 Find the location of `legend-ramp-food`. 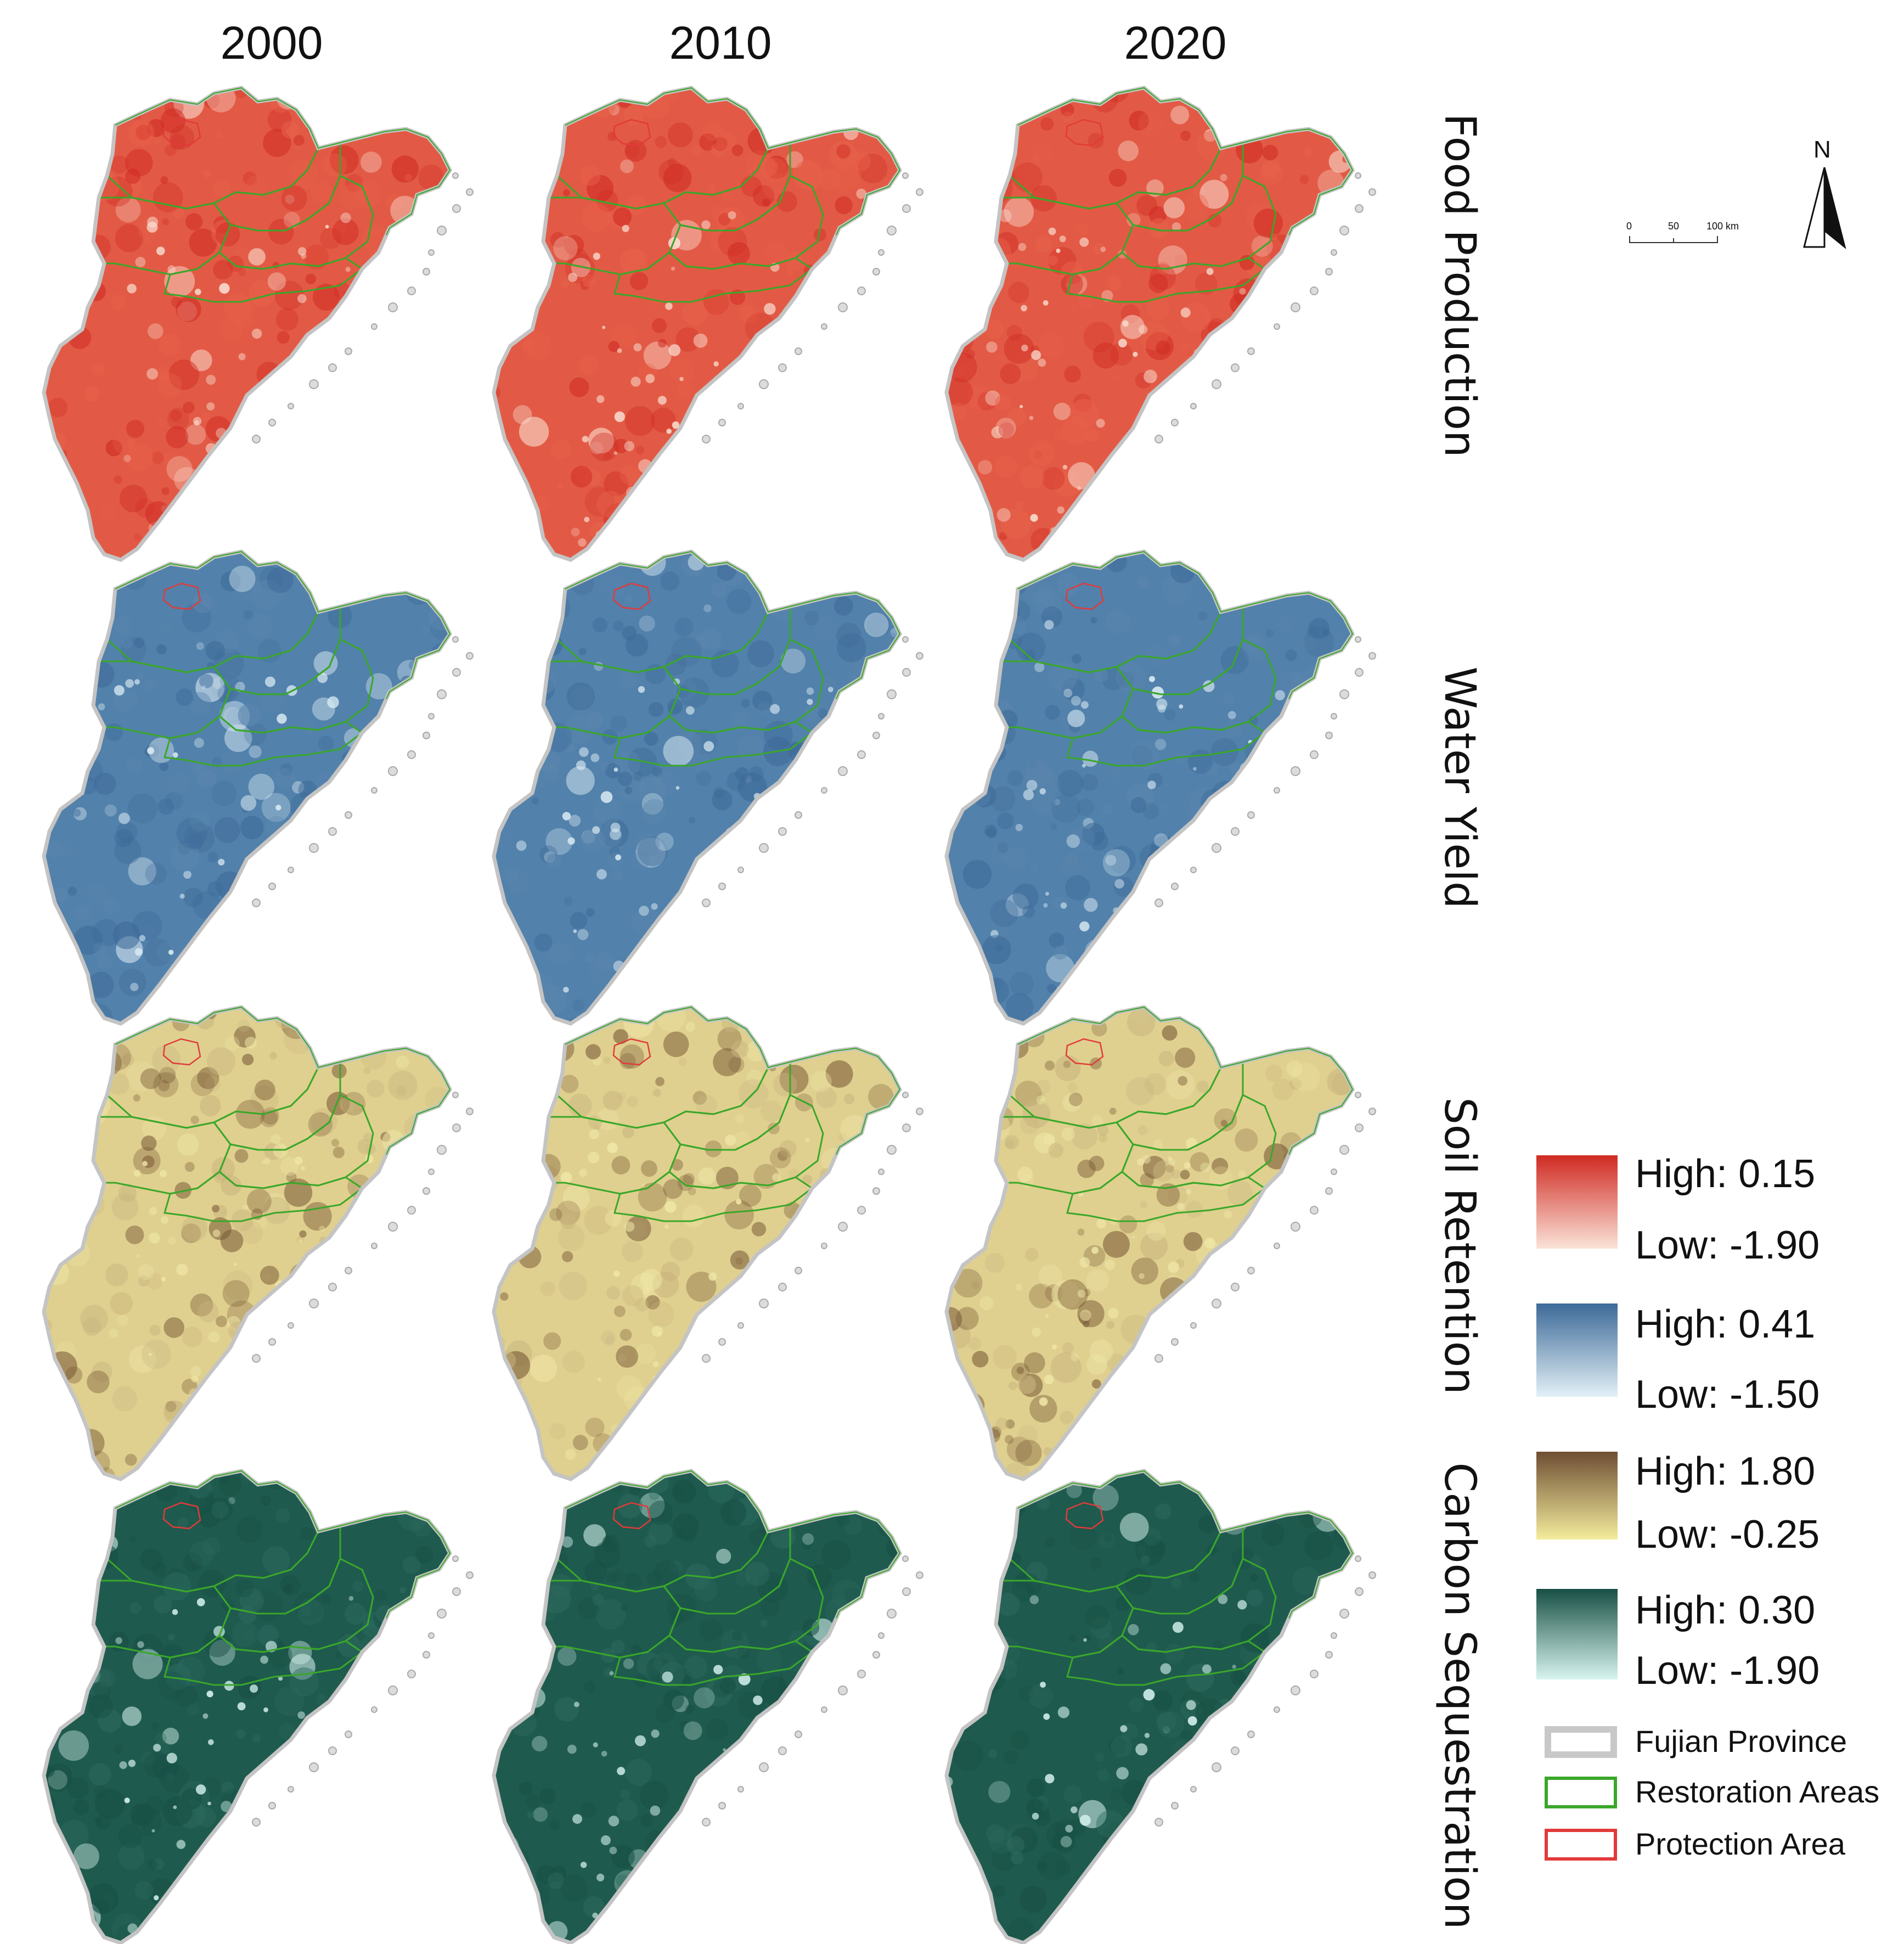

legend-ramp-food is located at coordinates (1577, 1202).